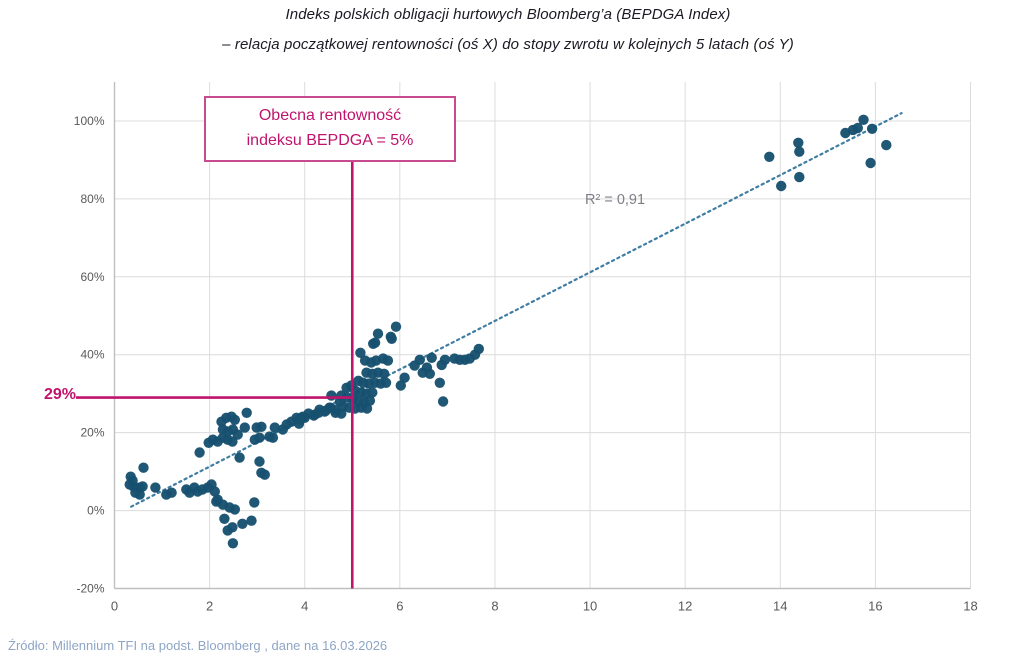 The height and width of the screenshot is (661, 1016). Describe the element at coordinates (970, 606) in the screenshot. I see `svg-text: 18` at that location.